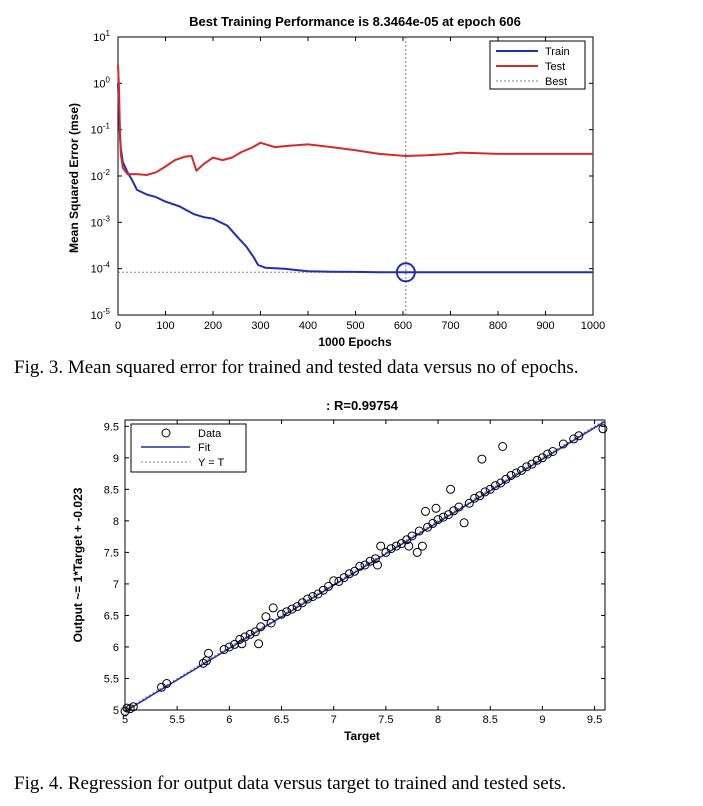 The width and height of the screenshot is (703, 806). Describe the element at coordinates (281, 720) in the screenshot. I see `chart2-xtick-label: 6.5` at that location.